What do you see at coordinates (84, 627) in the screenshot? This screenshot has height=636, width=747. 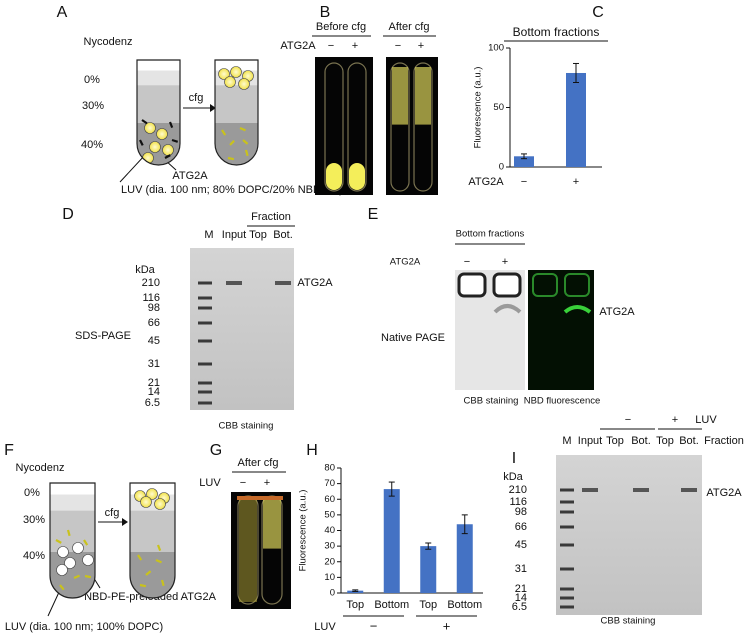 I see `caption: LUV (dia. 100 nm; 100% DOPC)` at bounding box center [84, 627].